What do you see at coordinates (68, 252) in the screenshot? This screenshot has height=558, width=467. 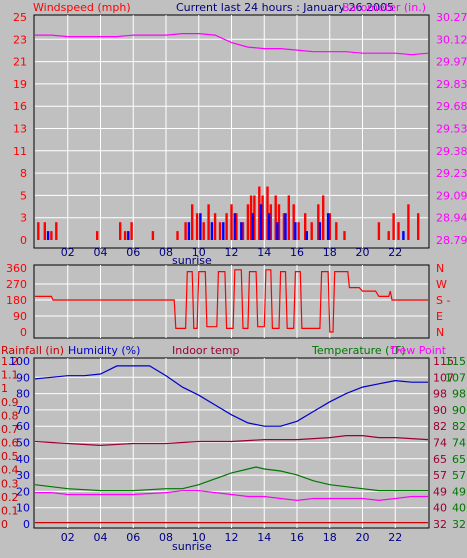 I see `x-tick-label: 02` at bounding box center [68, 252].